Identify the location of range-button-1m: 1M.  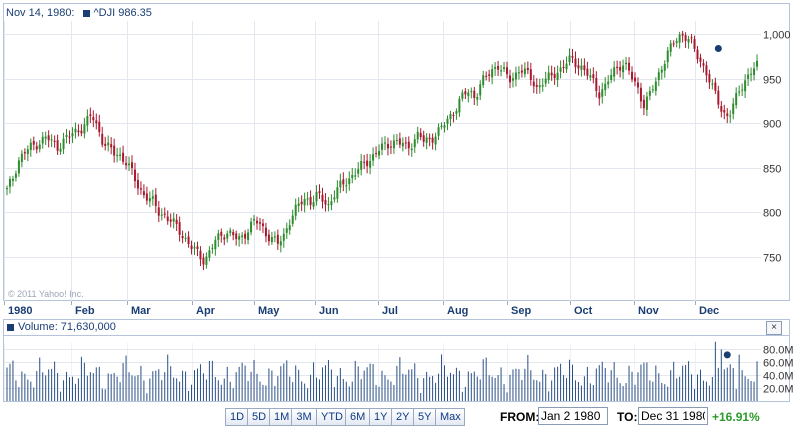
(280, 417).